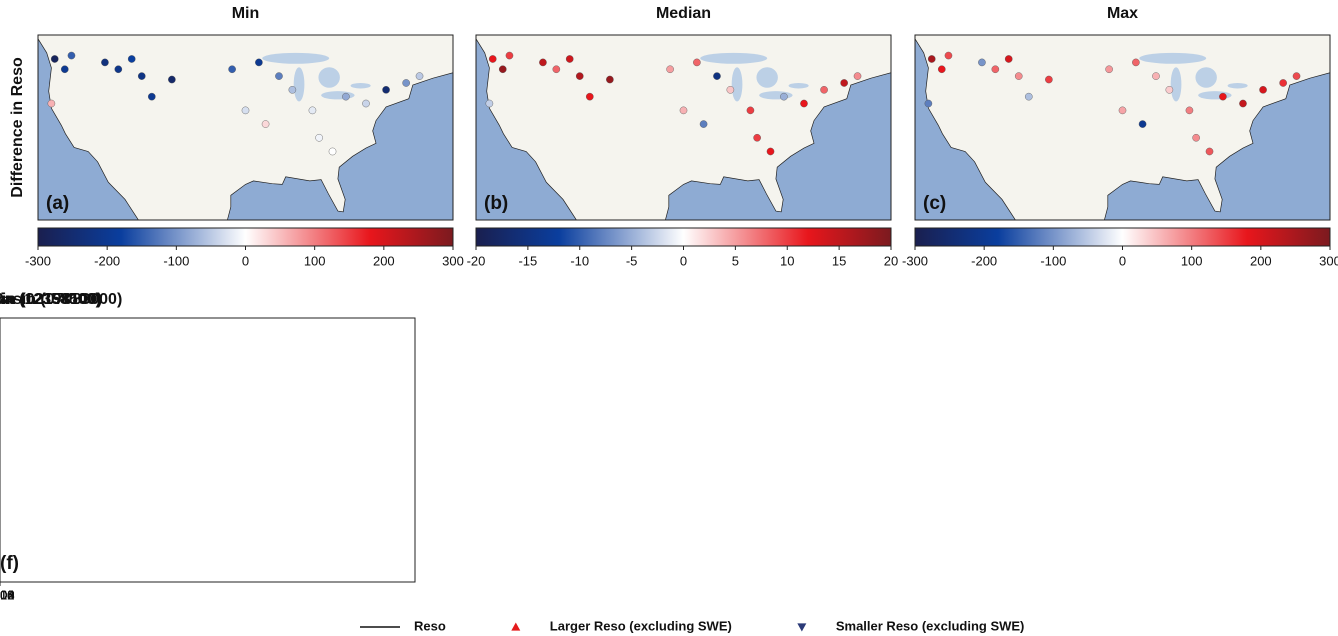 The height and width of the screenshot is (636, 1338). Describe the element at coordinates (839, 260) in the screenshot. I see `colorbar-tick-label: 15` at that location.